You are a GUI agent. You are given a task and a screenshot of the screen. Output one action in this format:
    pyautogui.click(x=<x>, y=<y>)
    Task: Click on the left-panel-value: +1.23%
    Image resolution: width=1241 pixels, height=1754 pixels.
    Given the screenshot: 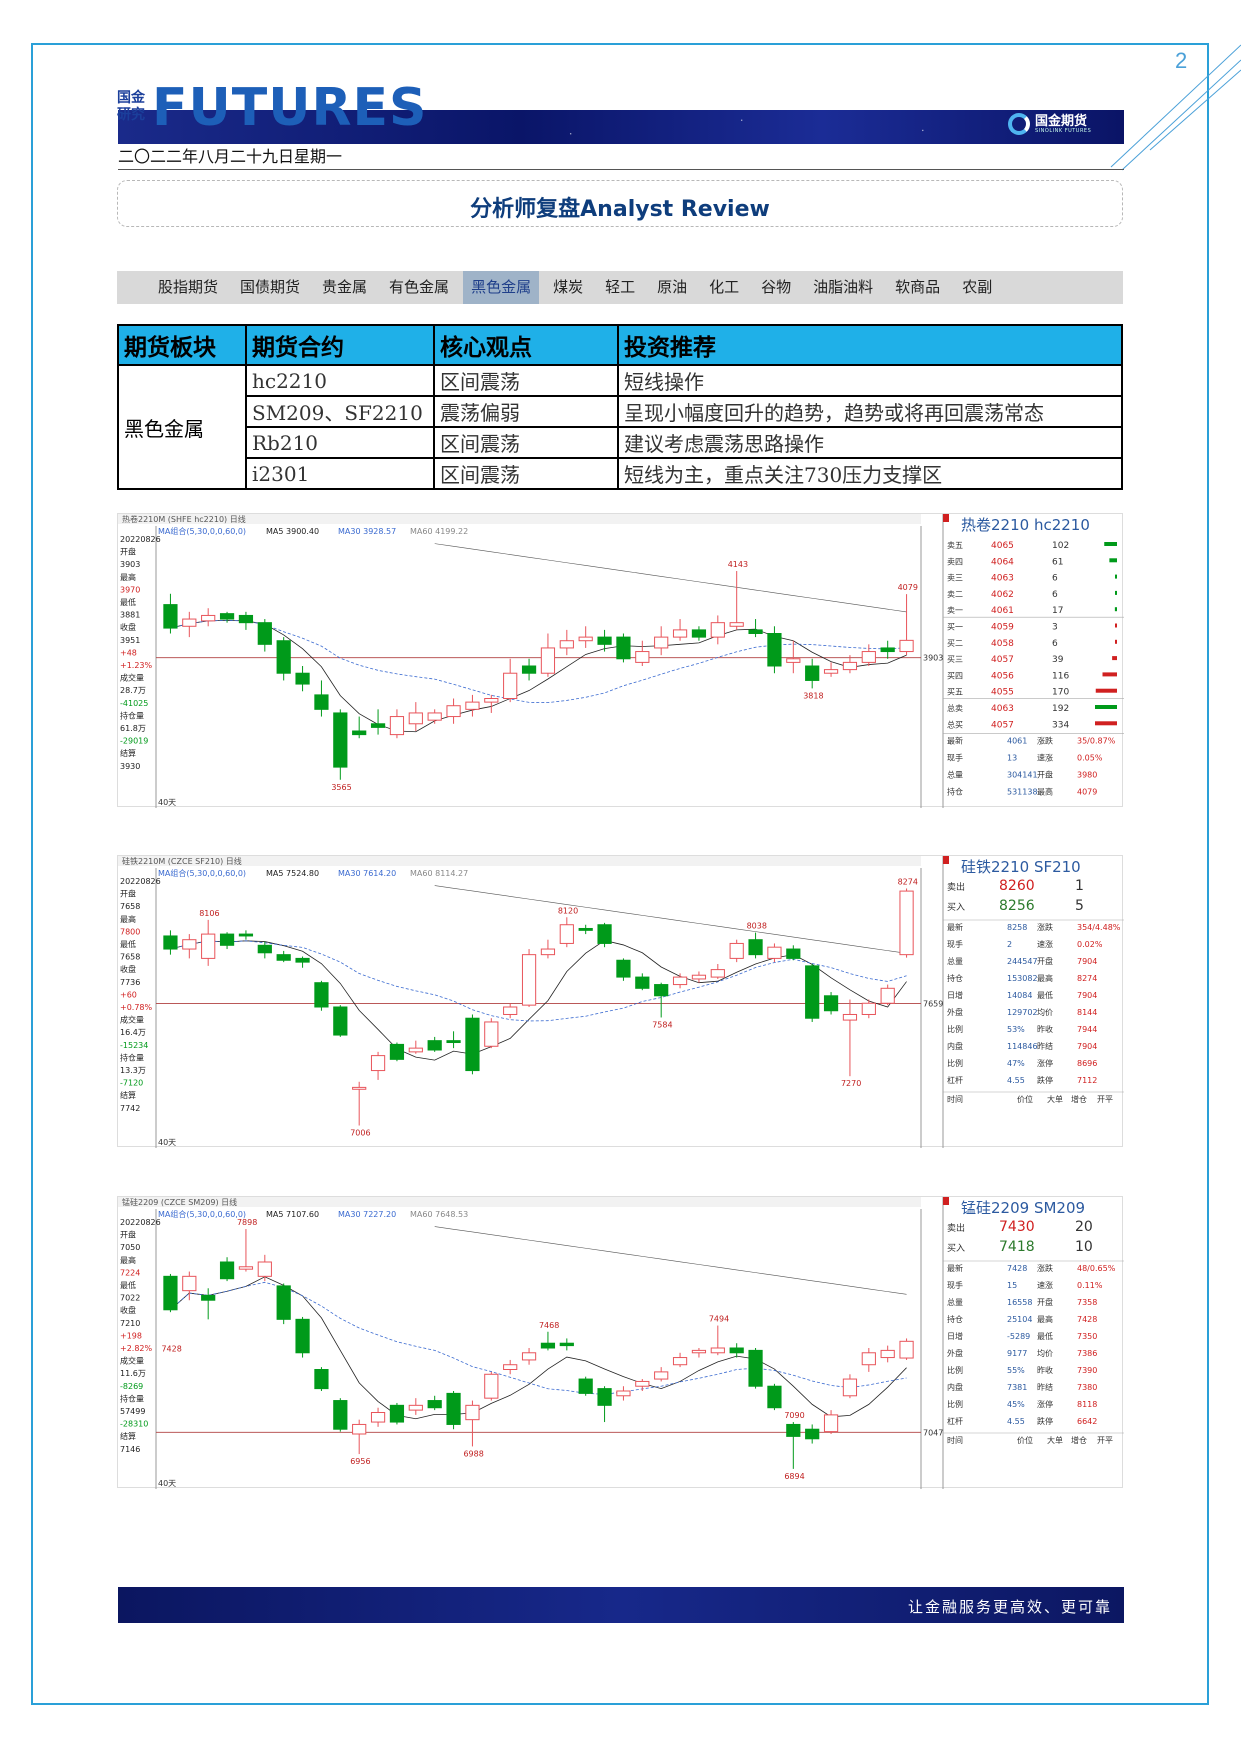 What is the action you would take?
    pyautogui.click(x=136, y=665)
    